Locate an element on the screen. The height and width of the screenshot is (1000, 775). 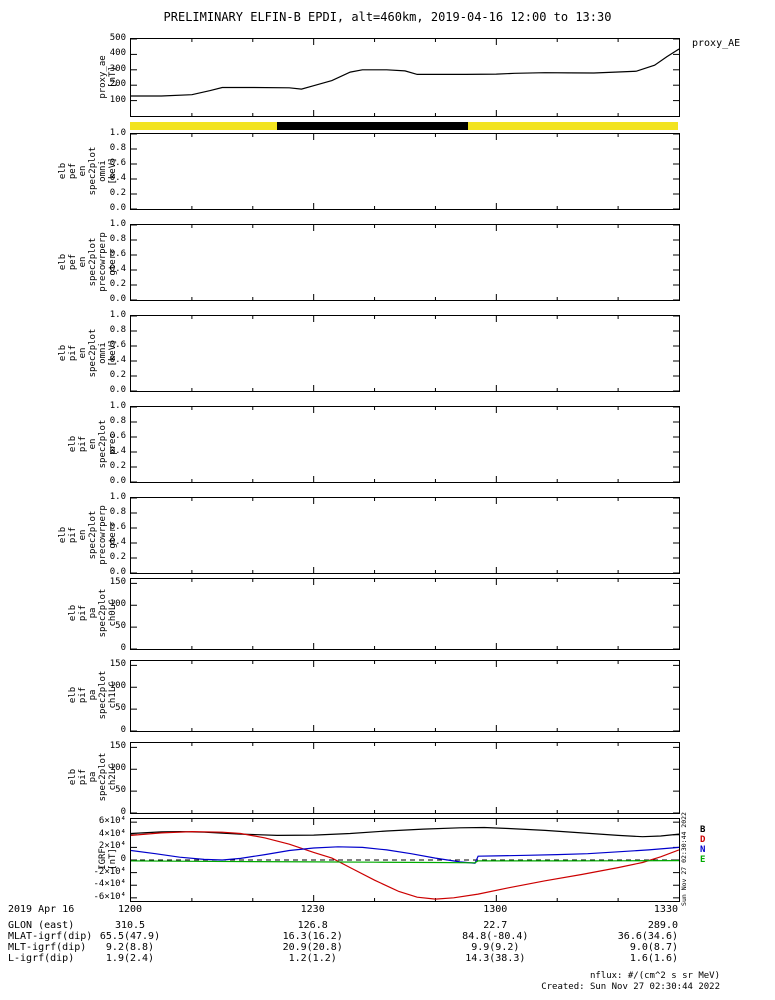
ylabel-line: proxy_ae is located at coordinates (103, 76).